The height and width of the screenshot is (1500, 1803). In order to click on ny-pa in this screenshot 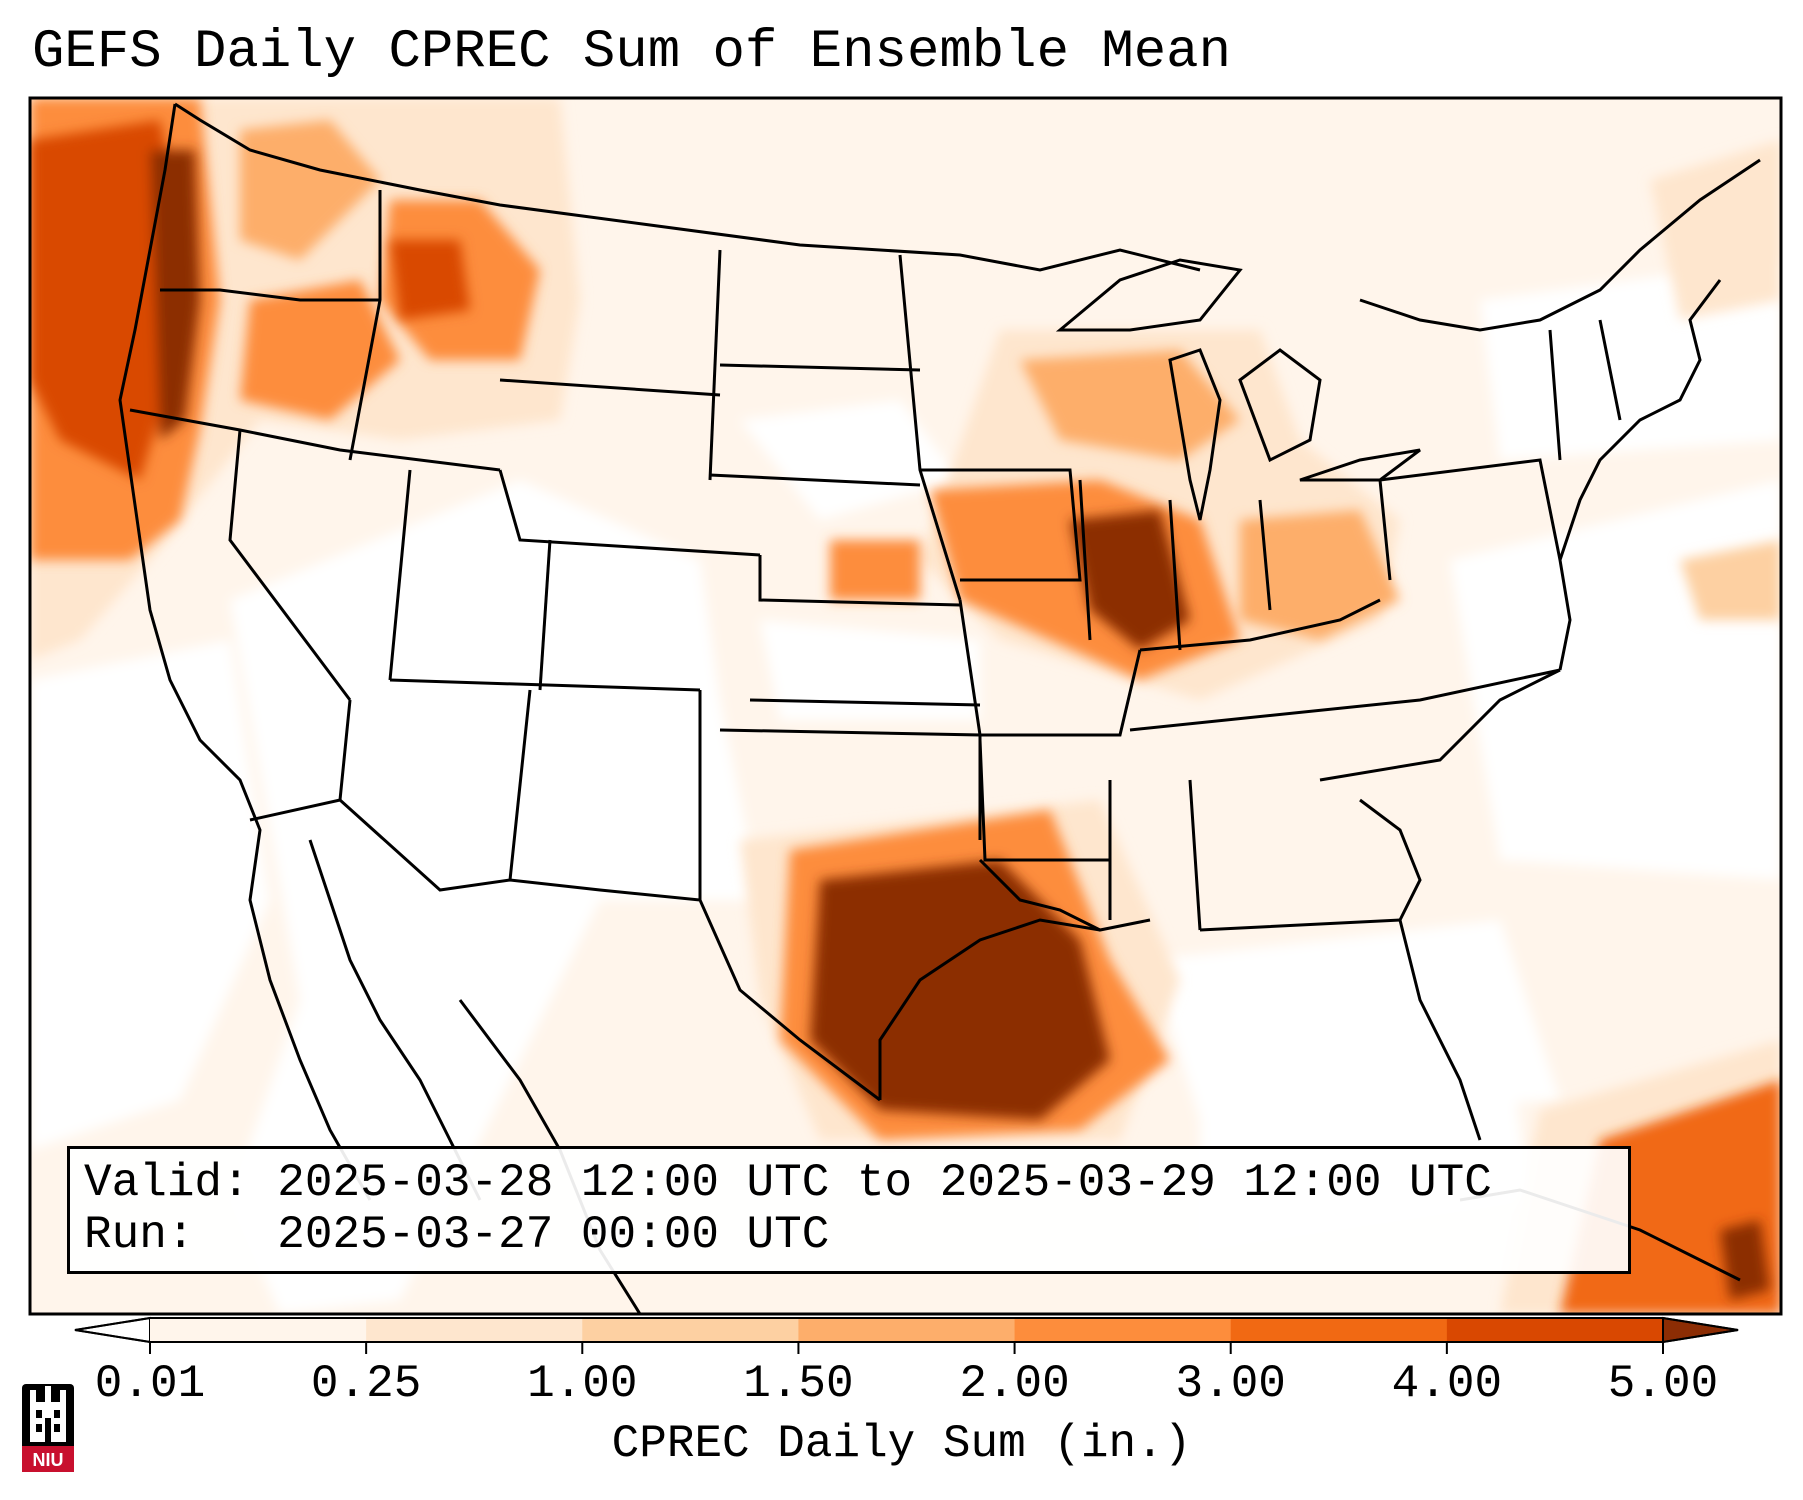, I will do `click(1470, 509)`.